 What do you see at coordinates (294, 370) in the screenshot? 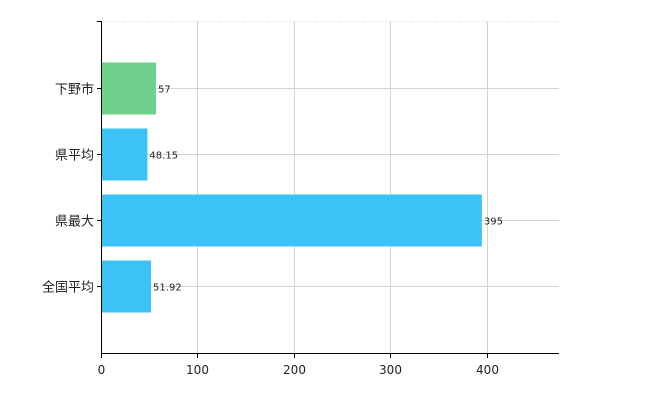
I see `x-tick-label: 200` at bounding box center [294, 370].